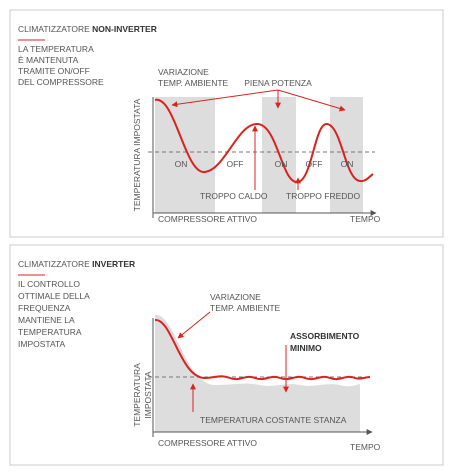  I want to click on label: È MANTENUTA, so click(48, 60).